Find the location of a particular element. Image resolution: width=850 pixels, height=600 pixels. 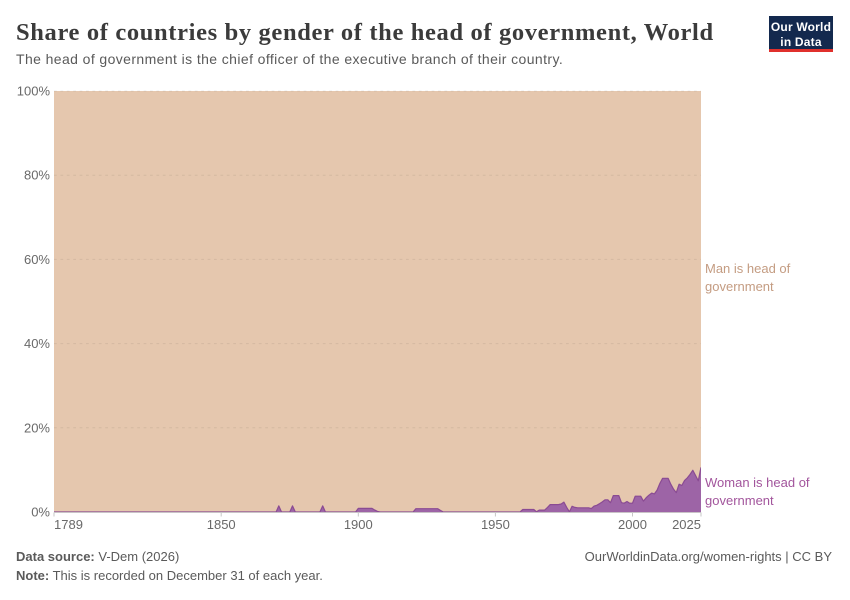

svg-text: 100% is located at coordinates (34, 91).